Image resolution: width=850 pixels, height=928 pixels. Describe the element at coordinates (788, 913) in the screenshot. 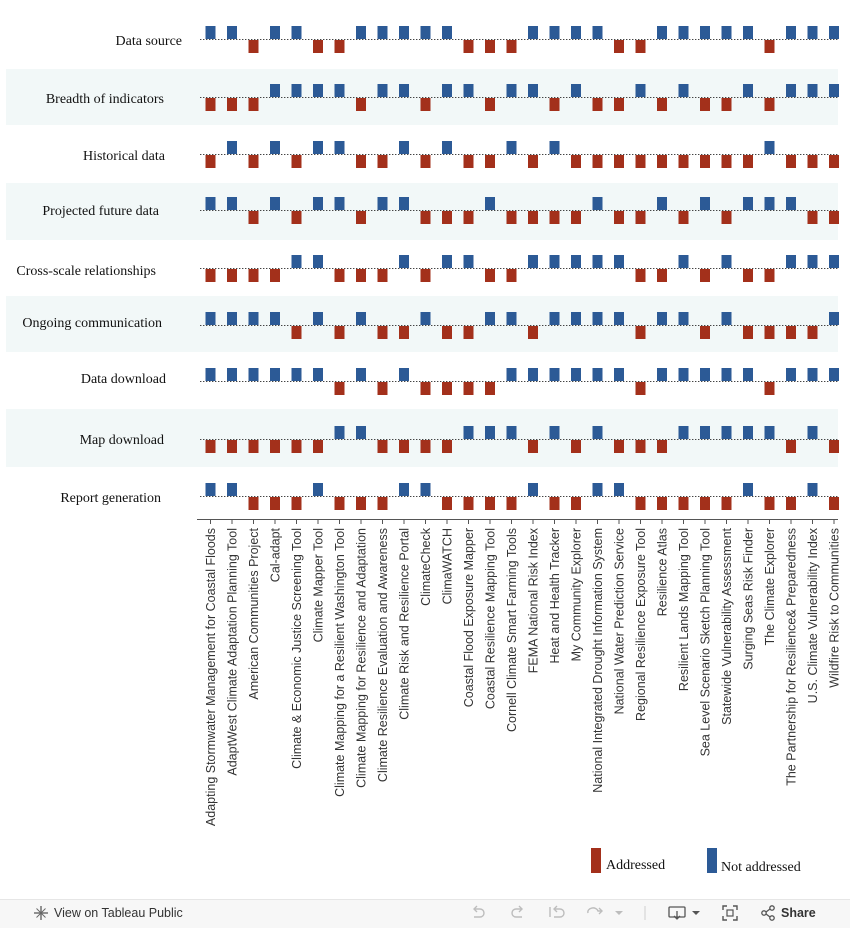

I see `share-button: Share` at that location.